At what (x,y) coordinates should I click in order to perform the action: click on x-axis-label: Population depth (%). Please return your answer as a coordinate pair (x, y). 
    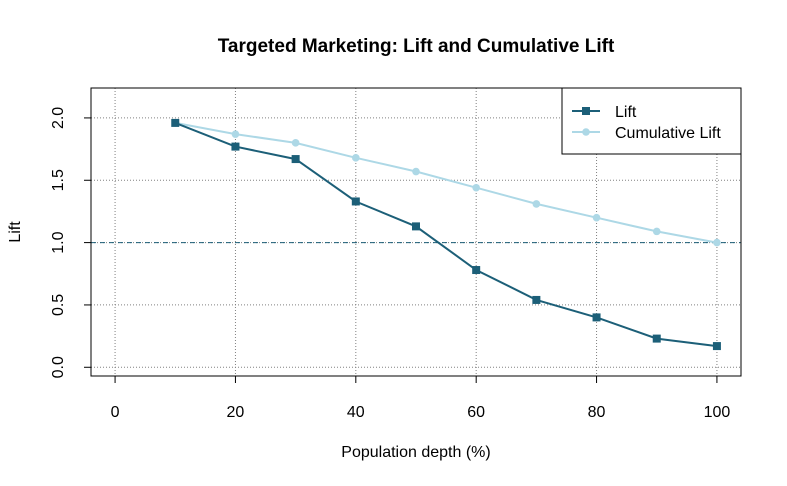
    Looking at the image, I should click on (415, 452).